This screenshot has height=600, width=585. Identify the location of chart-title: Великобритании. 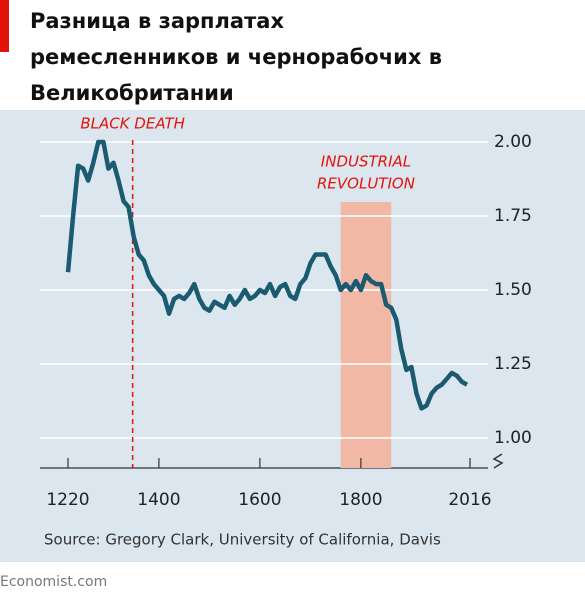
(132, 93).